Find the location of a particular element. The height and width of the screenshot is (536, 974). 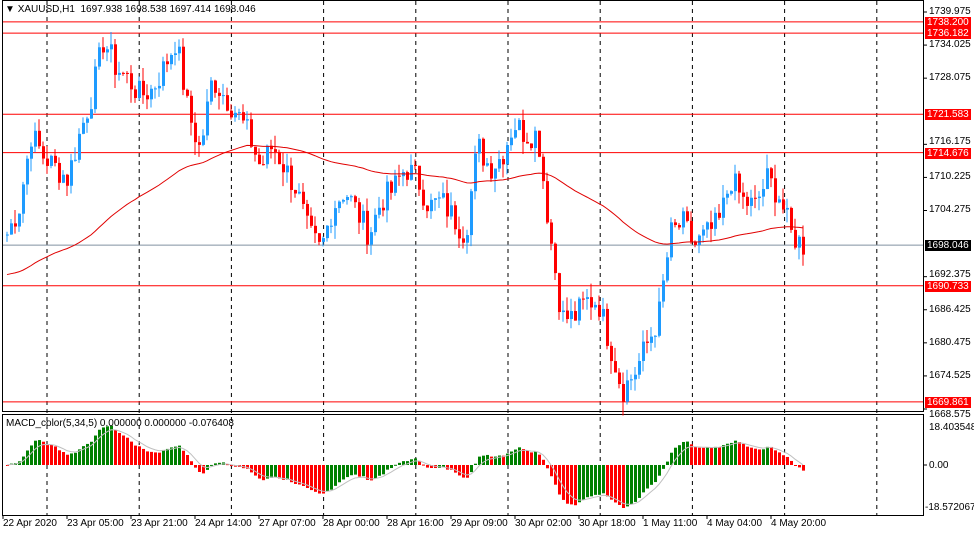

price-axis-label: 1674.525 is located at coordinates (950, 375).